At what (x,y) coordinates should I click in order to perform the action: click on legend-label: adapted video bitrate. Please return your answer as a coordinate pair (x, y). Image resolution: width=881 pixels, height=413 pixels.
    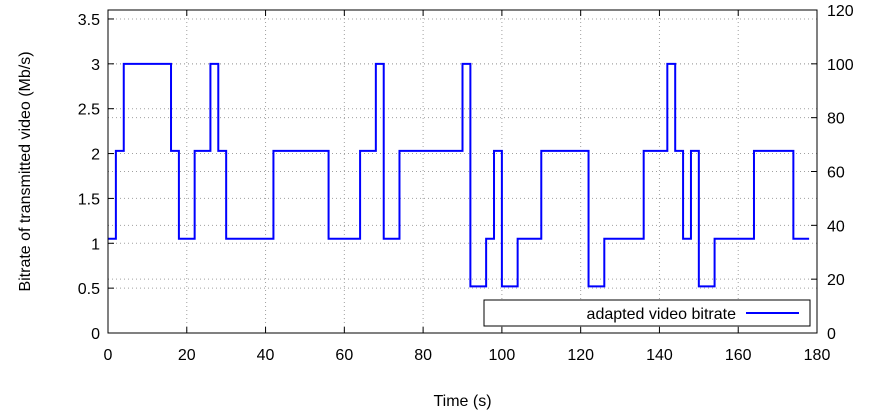
    Looking at the image, I should click on (662, 314).